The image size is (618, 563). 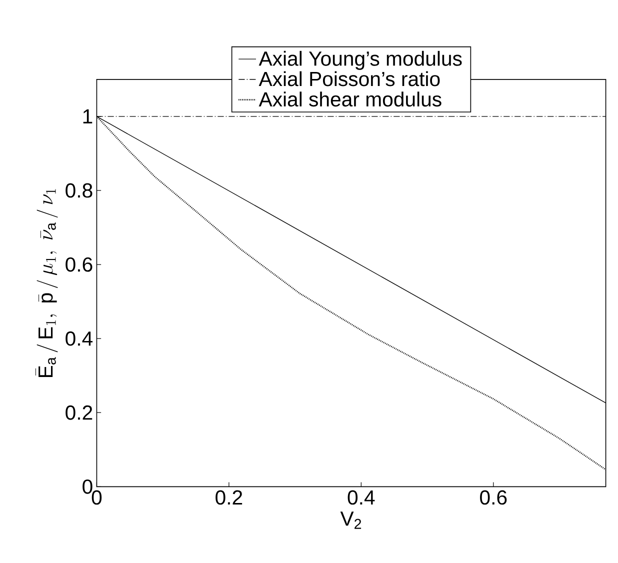 What do you see at coordinates (349, 78) in the screenshot?
I see `legend-label: Axial Poisson’s ratio` at bounding box center [349, 78].